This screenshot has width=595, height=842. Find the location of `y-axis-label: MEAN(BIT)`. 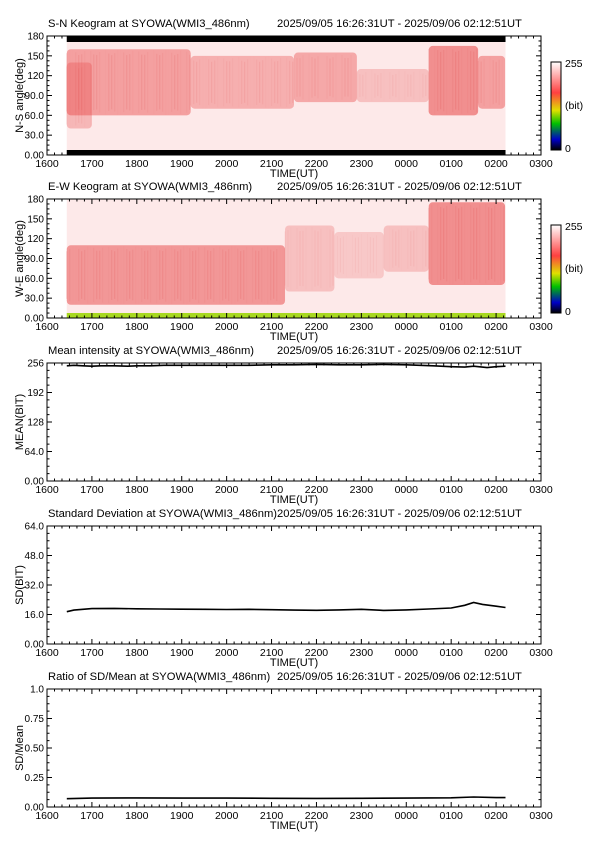

y-axis-label: MEAN(BIT) is located at coordinates (20, 422).